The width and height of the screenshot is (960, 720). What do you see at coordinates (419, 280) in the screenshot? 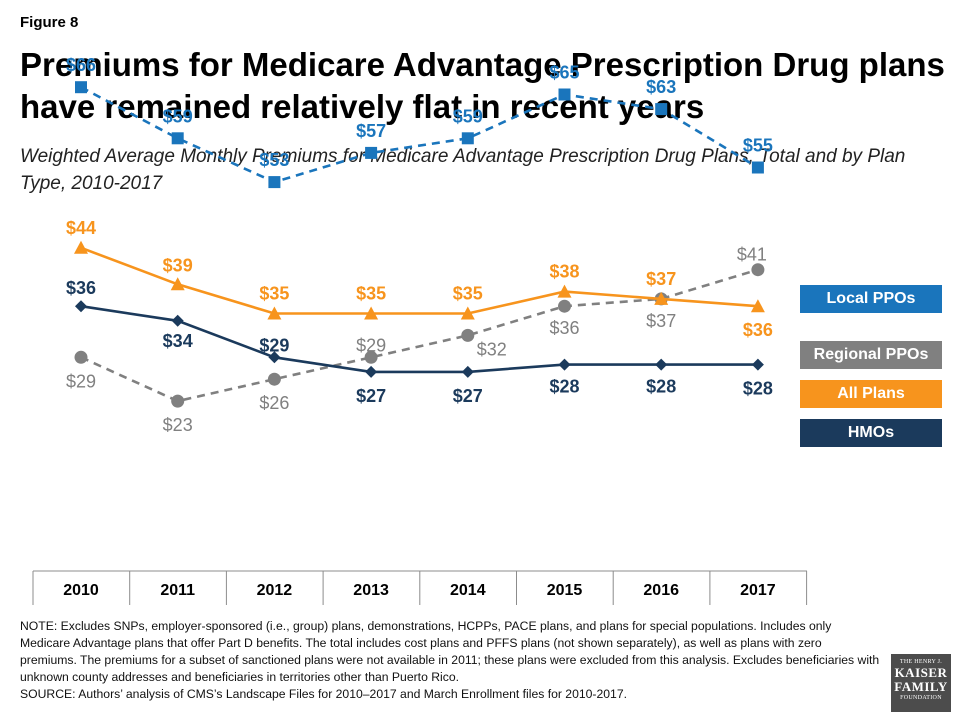
I see `series-line-all-plans` at bounding box center [419, 280].